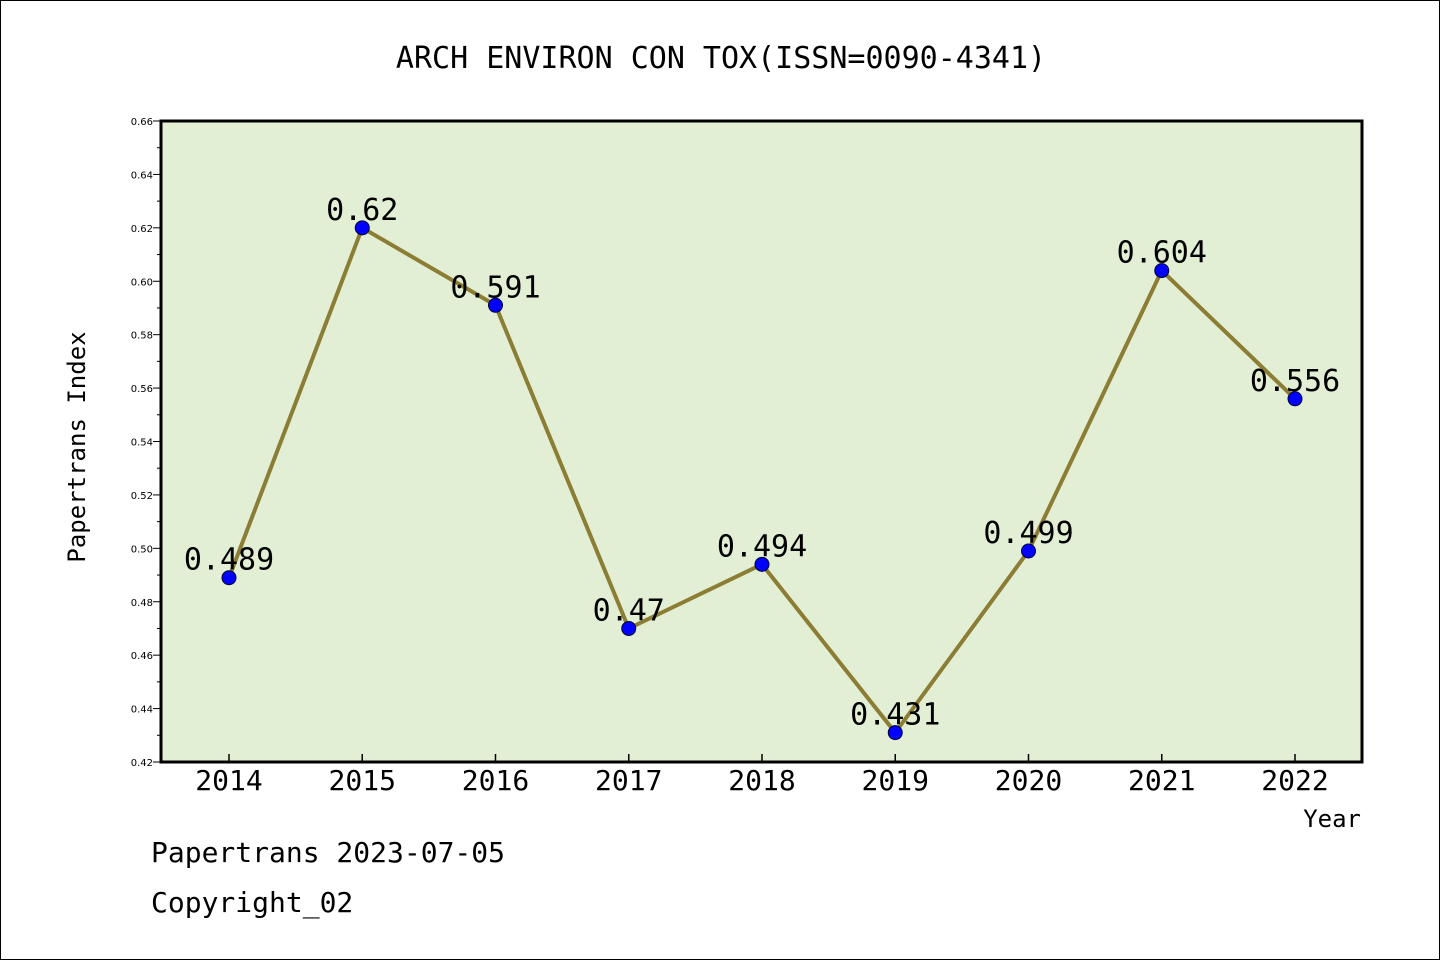 The height and width of the screenshot is (961, 1440). What do you see at coordinates (895, 780) in the screenshot?
I see `x-tick-label: 2019` at bounding box center [895, 780].